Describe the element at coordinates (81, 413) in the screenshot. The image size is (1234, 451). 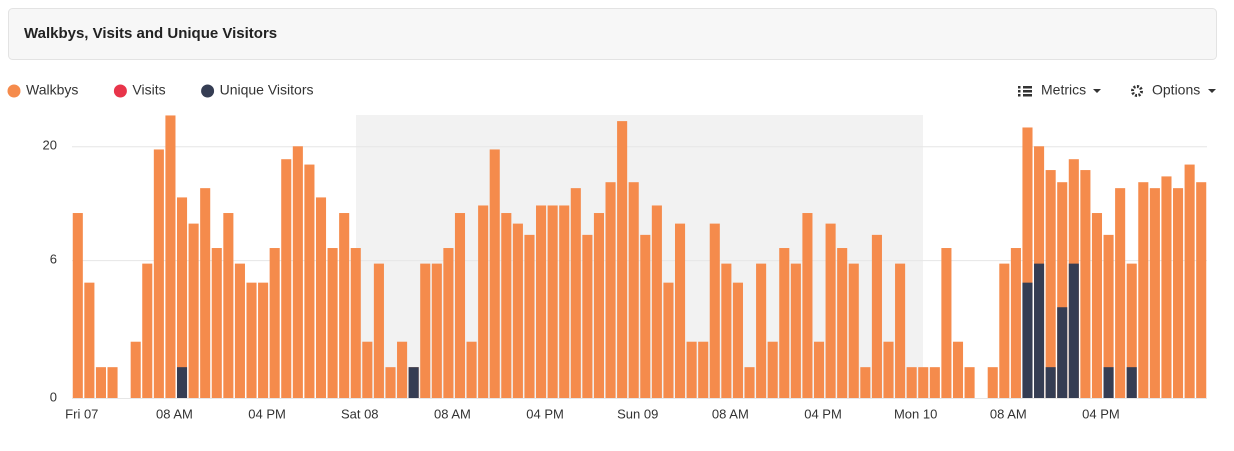
I see `x-tick-label: Fri 07` at that location.